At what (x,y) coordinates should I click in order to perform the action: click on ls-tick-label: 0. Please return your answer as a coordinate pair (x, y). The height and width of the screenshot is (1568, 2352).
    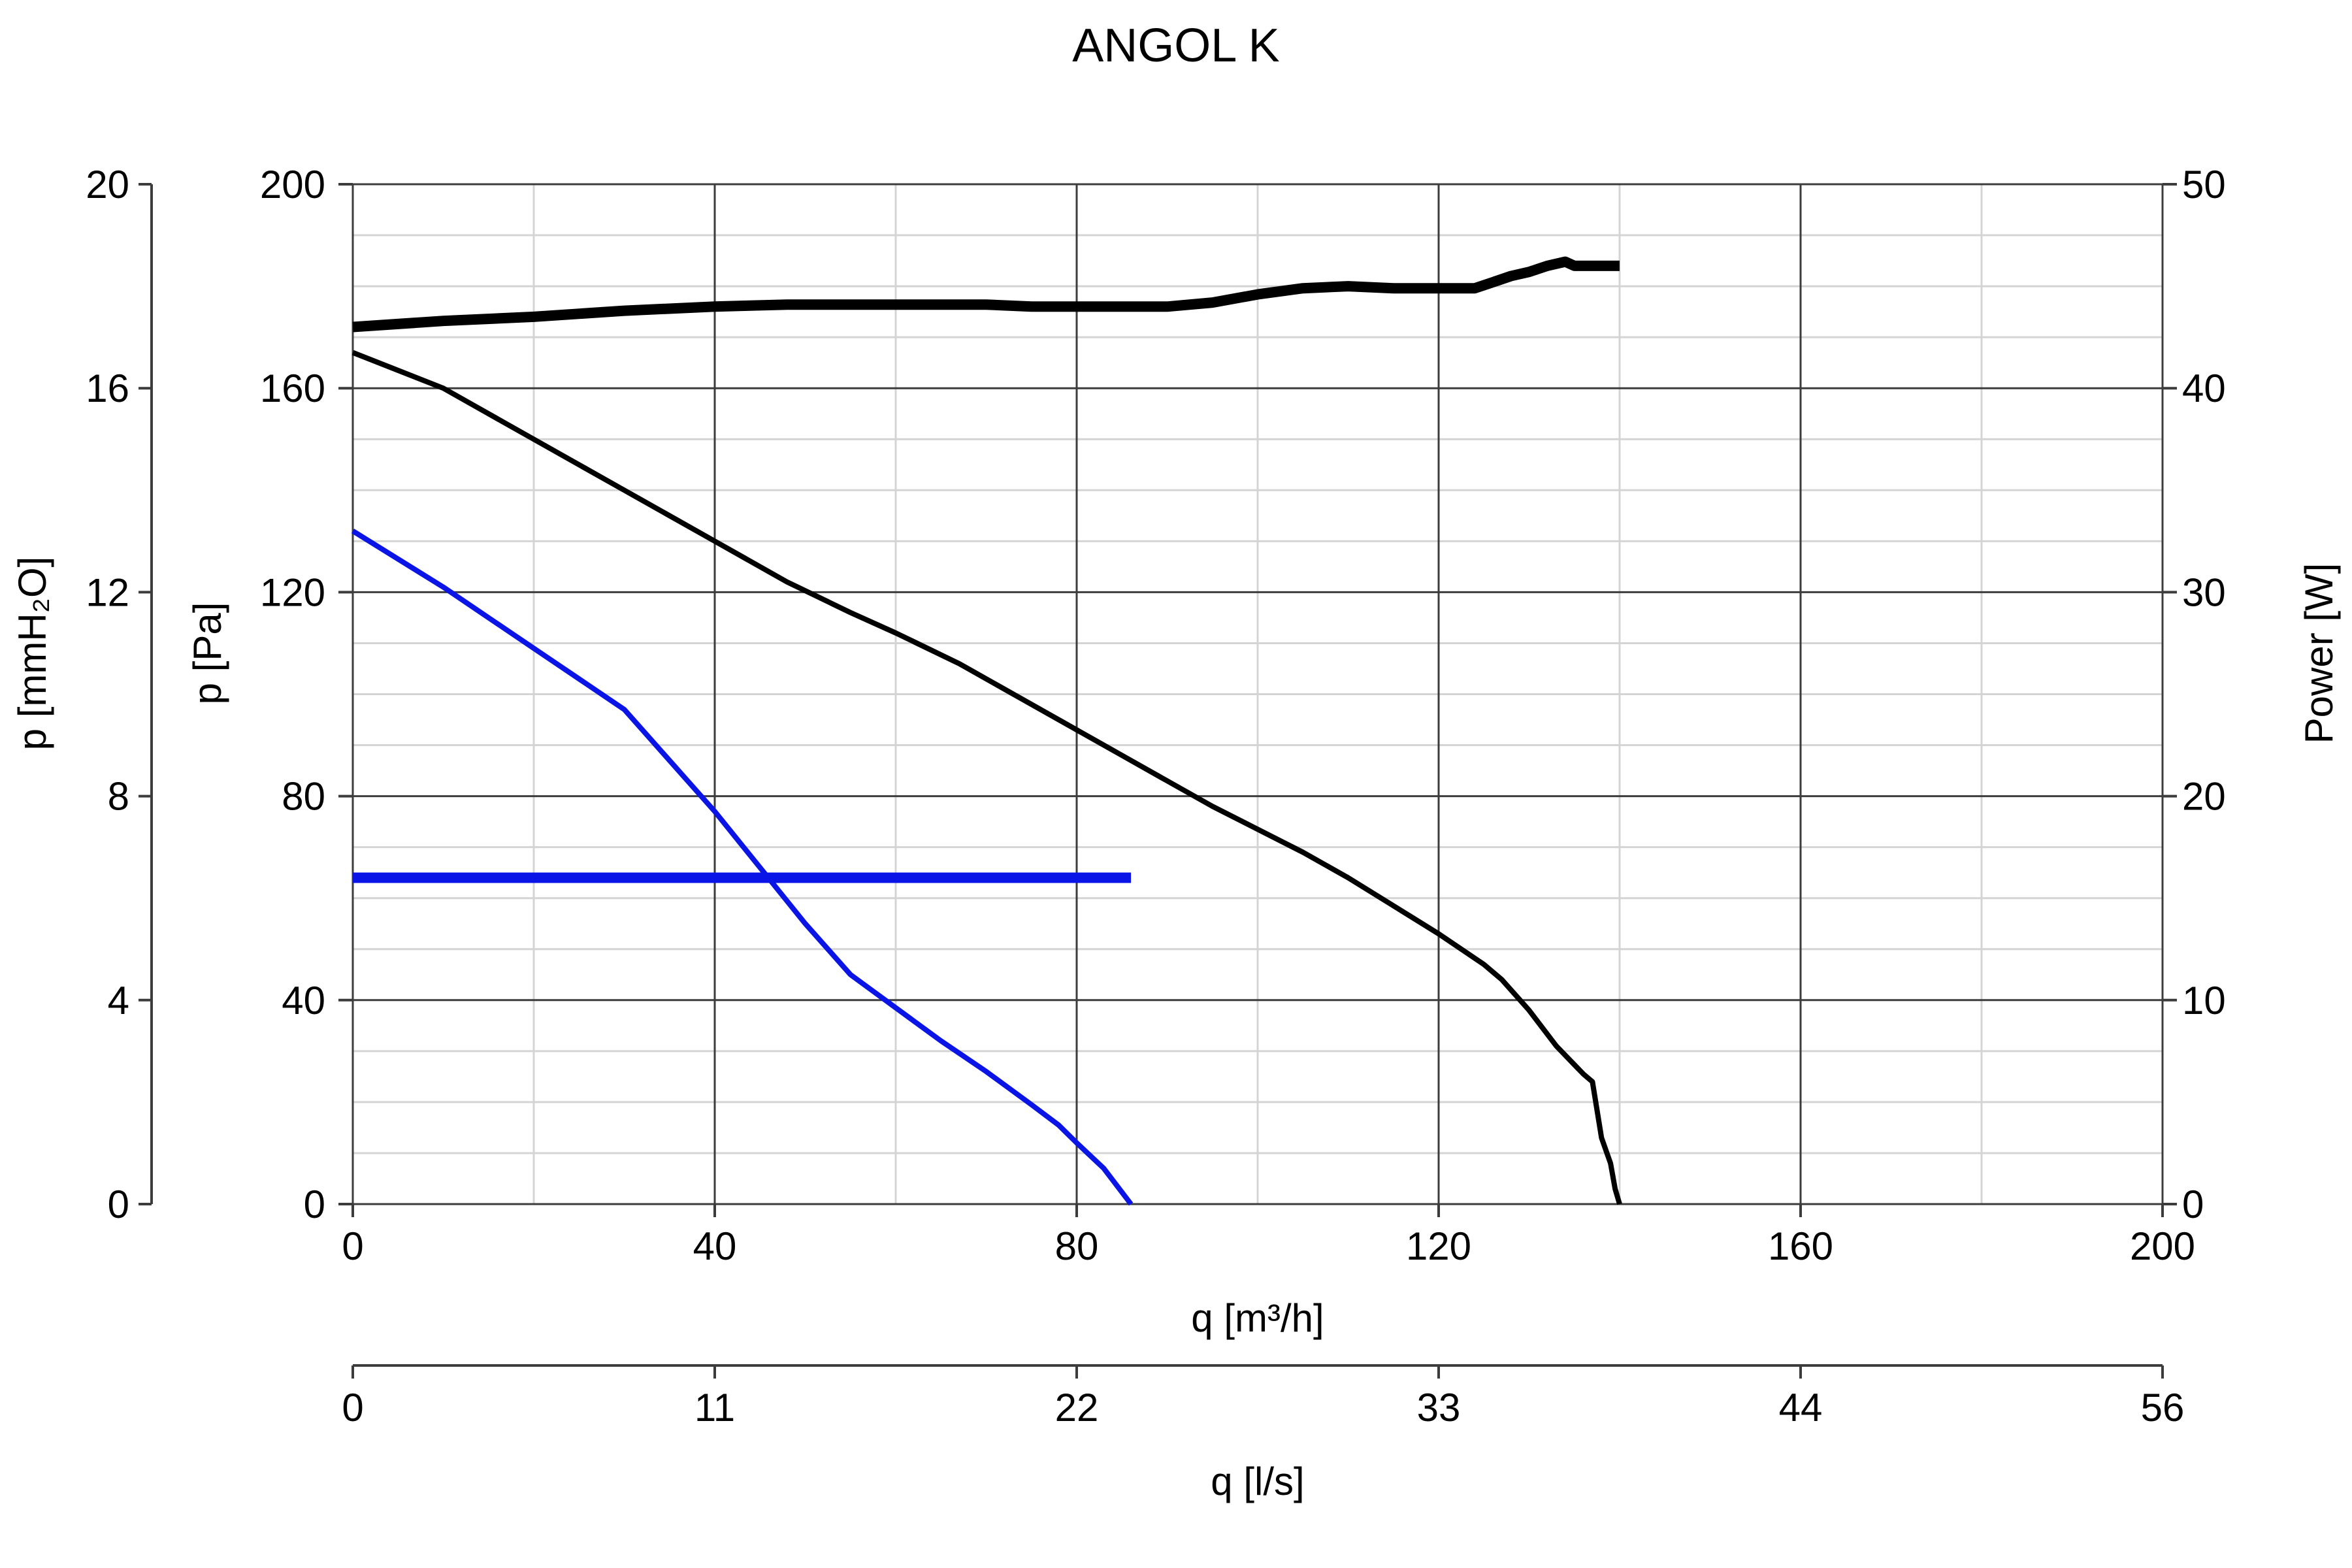
    Looking at the image, I should click on (352, 1407).